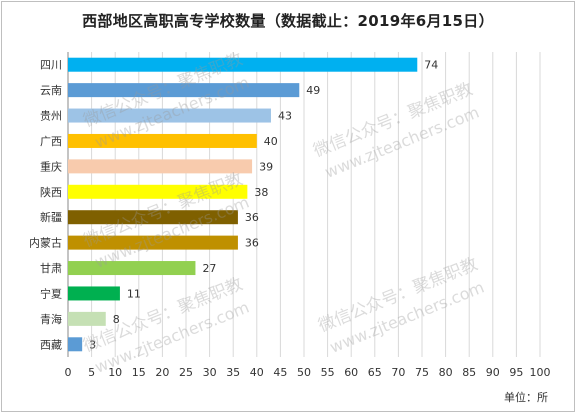  What do you see at coordinates (288, 21) in the screenshot?
I see `chart-title: 西部地区高职高专学校数量（数据截止：2019年6月15日）` at bounding box center [288, 21].